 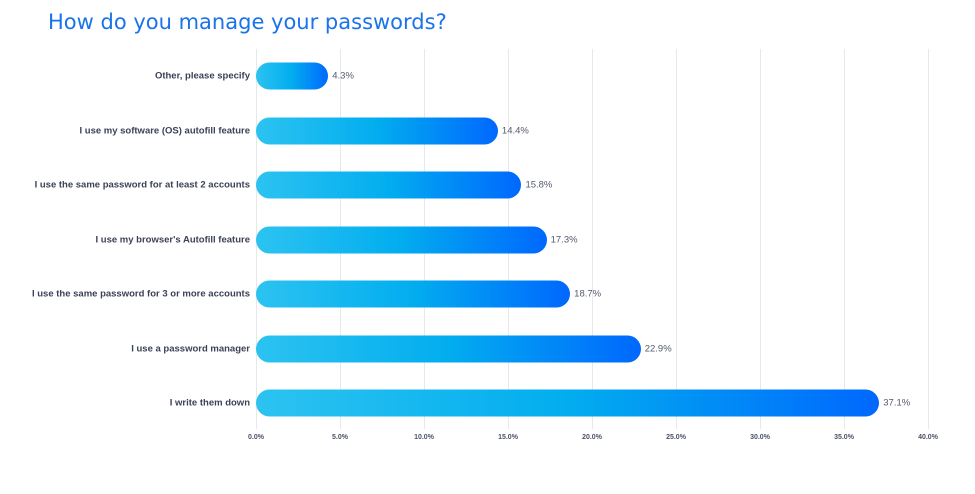 What do you see at coordinates (897, 403) in the screenshot?
I see `value-label: 37.1%` at bounding box center [897, 403].